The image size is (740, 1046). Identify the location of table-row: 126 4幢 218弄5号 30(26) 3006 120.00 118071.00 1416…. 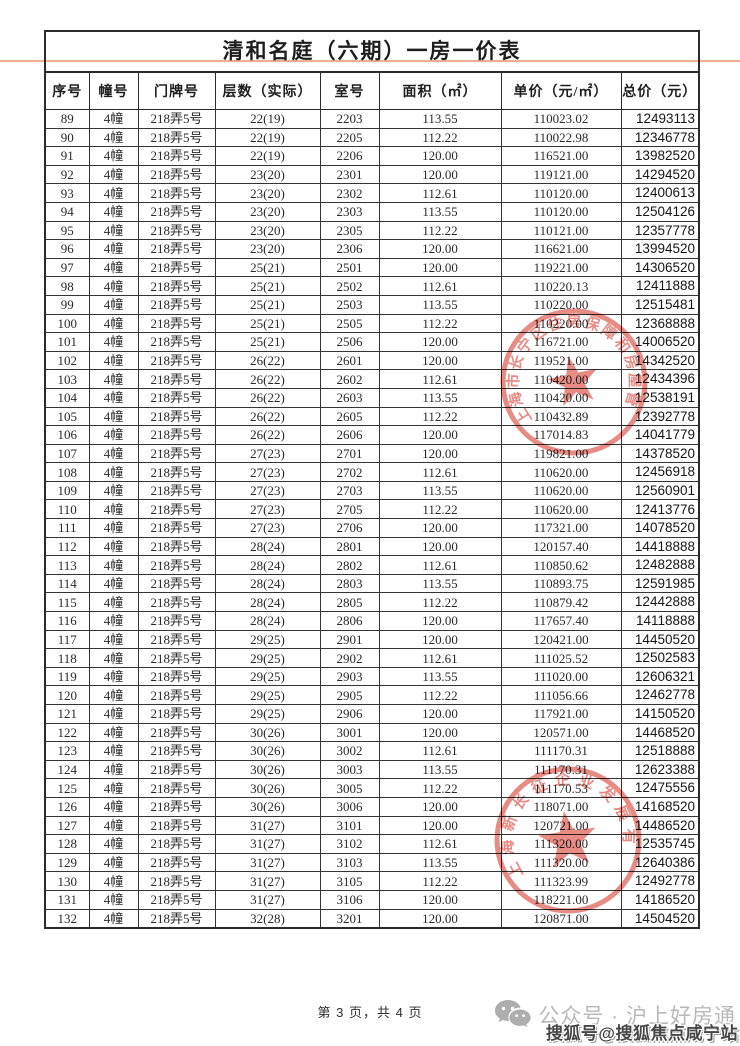
(372, 806).